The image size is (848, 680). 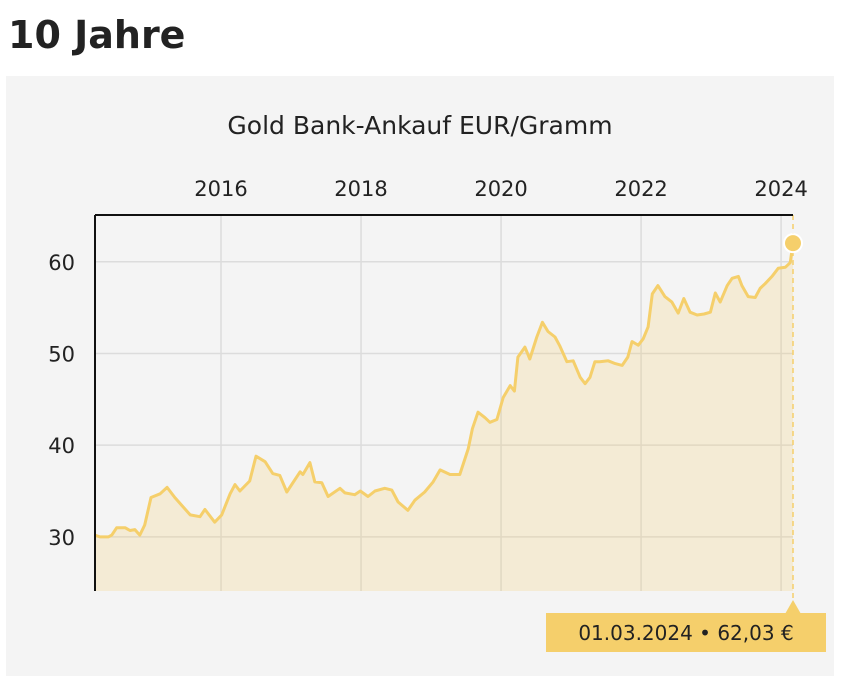 What do you see at coordinates (640, 189) in the screenshot?
I see `x-tick-label: 2022` at bounding box center [640, 189].